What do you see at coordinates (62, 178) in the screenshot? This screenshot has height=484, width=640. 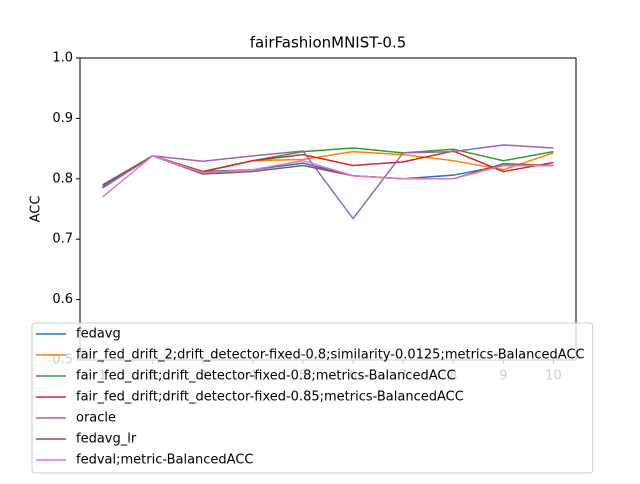 I see `y-tick-label: 0.8` at bounding box center [62, 178].